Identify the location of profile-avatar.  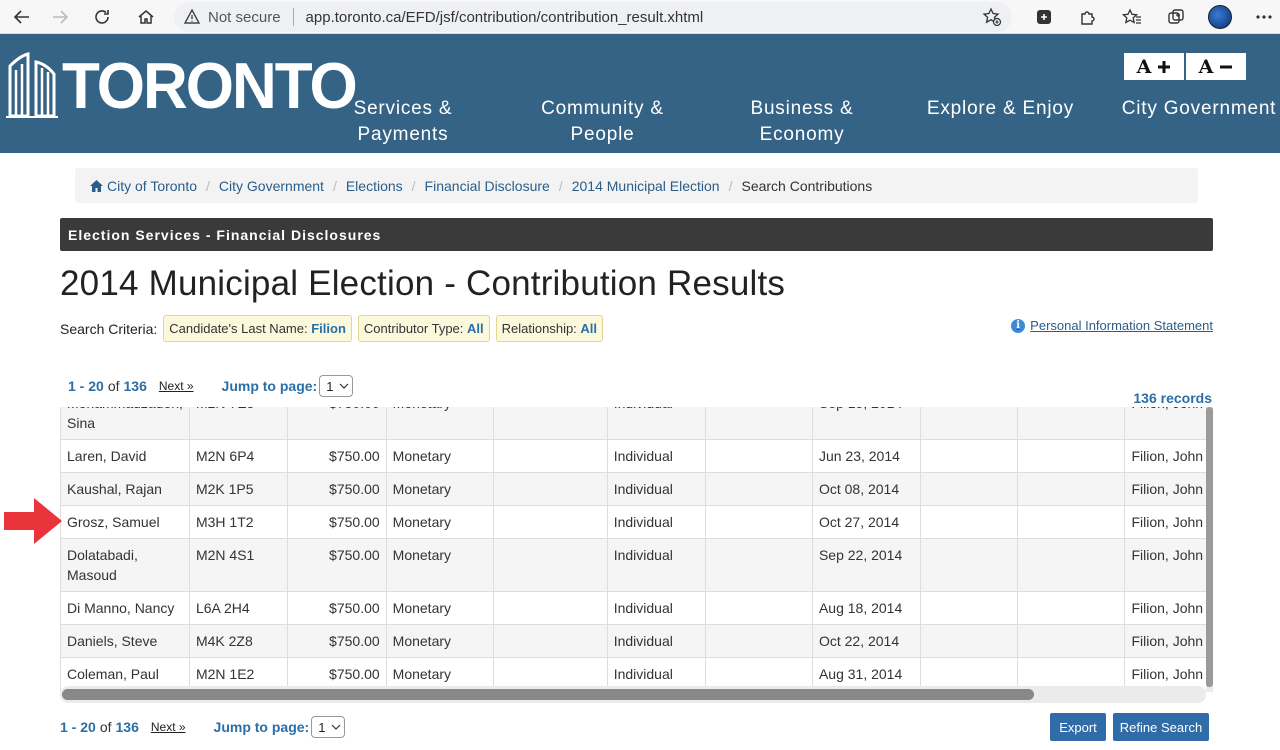
(1220, 17).